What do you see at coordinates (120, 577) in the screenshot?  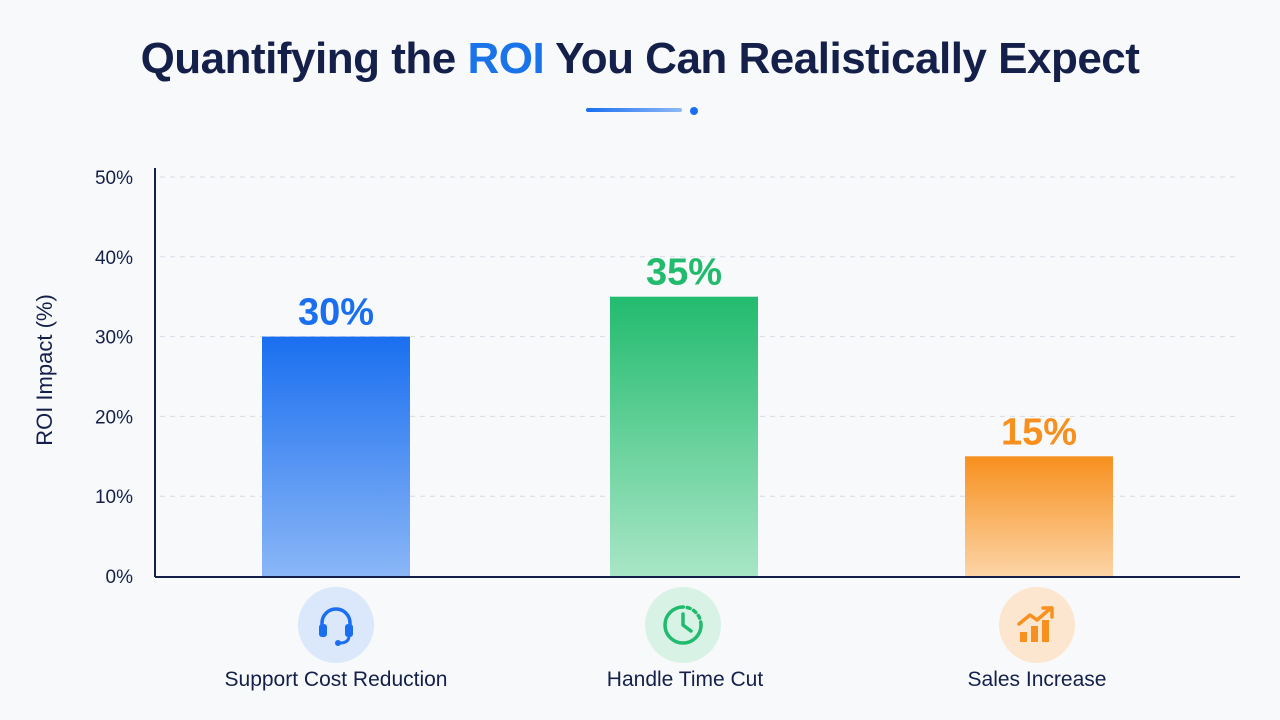 I see `y-tick-label-0: 0%` at bounding box center [120, 577].